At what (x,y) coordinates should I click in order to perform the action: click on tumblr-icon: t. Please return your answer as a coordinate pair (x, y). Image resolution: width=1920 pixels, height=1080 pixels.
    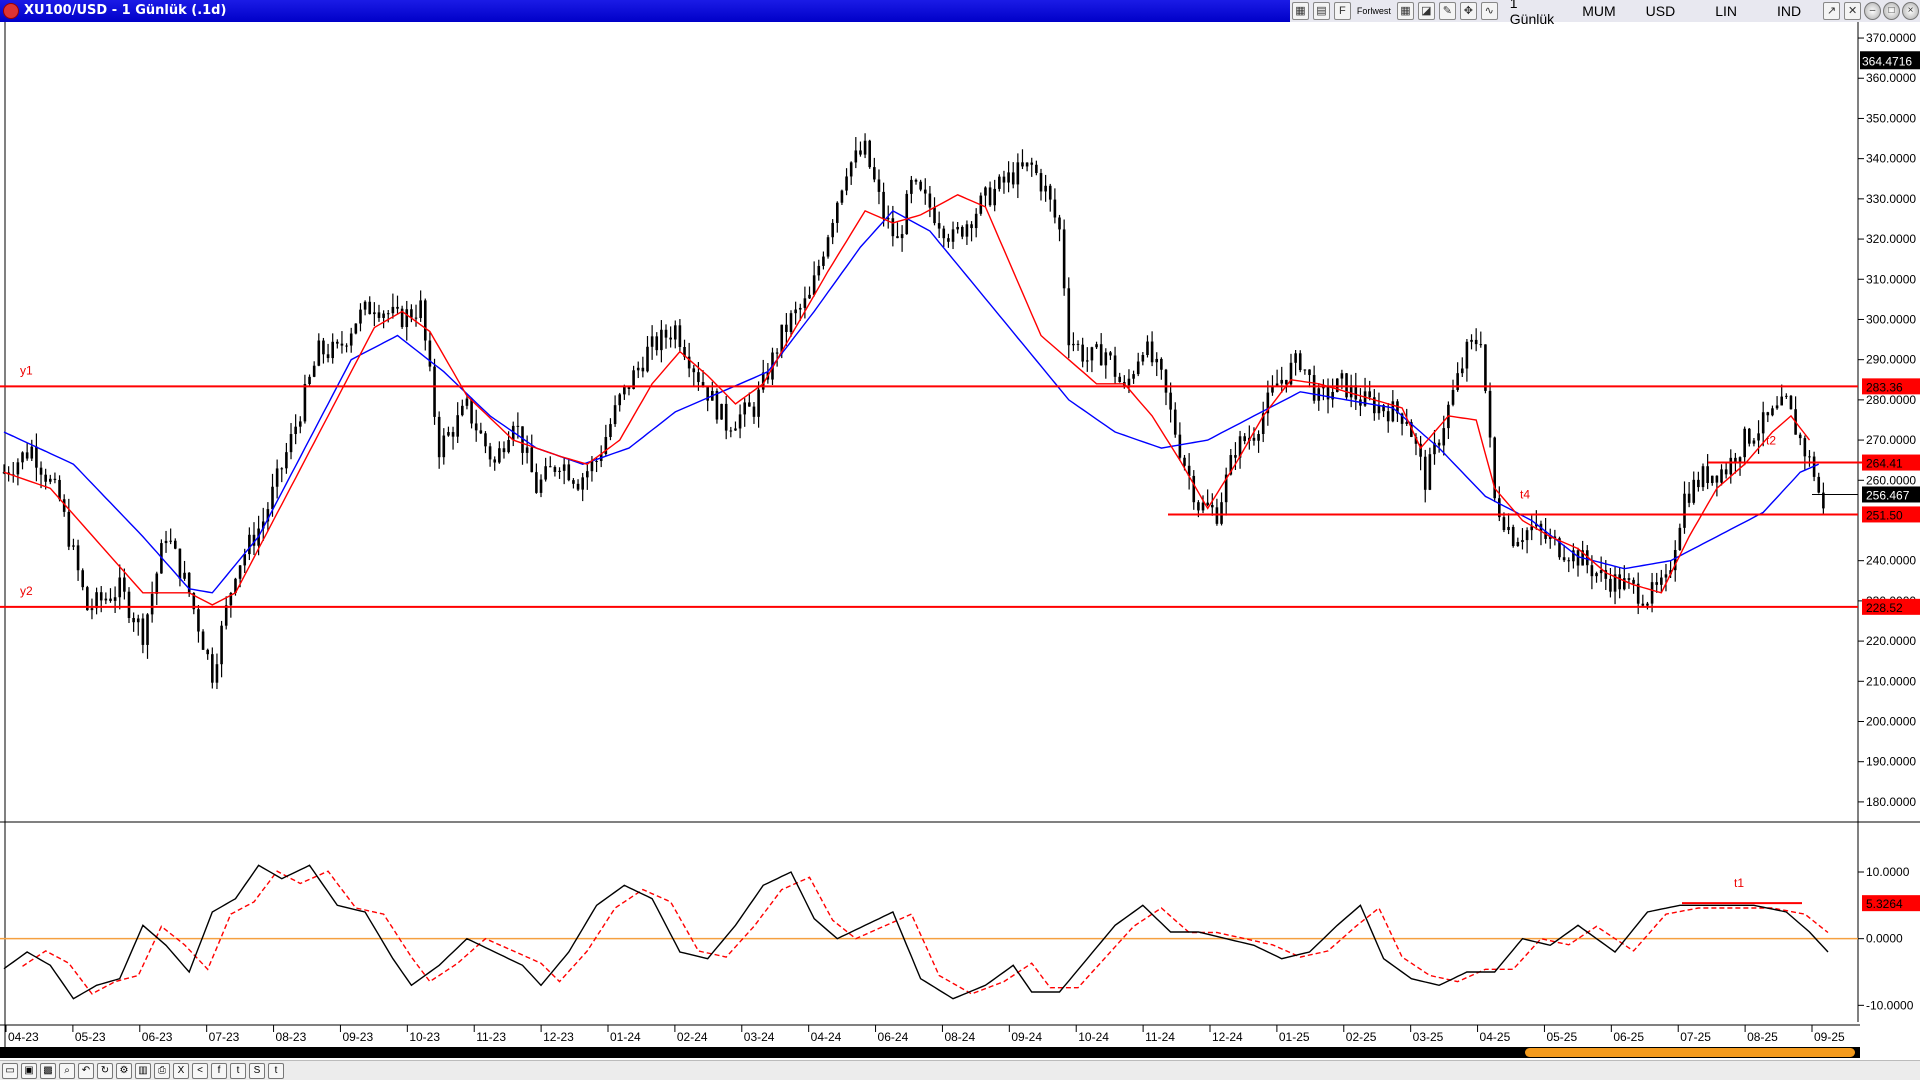
    Looking at the image, I should click on (276, 1070).